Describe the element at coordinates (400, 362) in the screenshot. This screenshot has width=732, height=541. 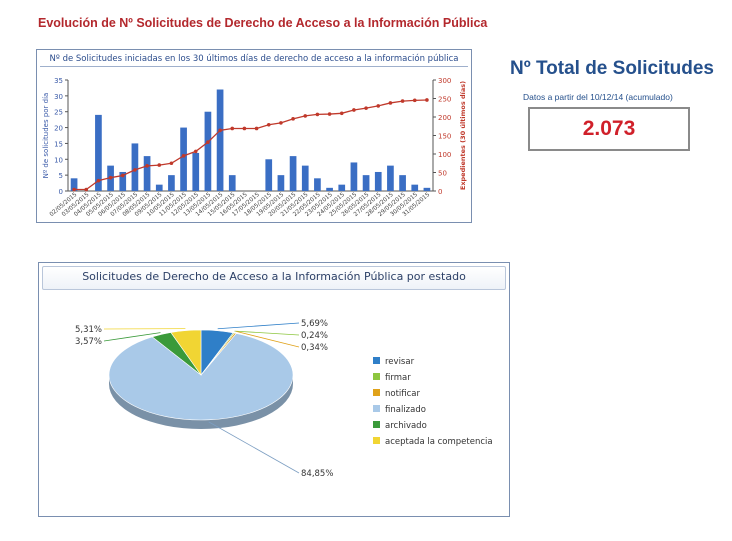
I see `legend-label: revisar` at that location.